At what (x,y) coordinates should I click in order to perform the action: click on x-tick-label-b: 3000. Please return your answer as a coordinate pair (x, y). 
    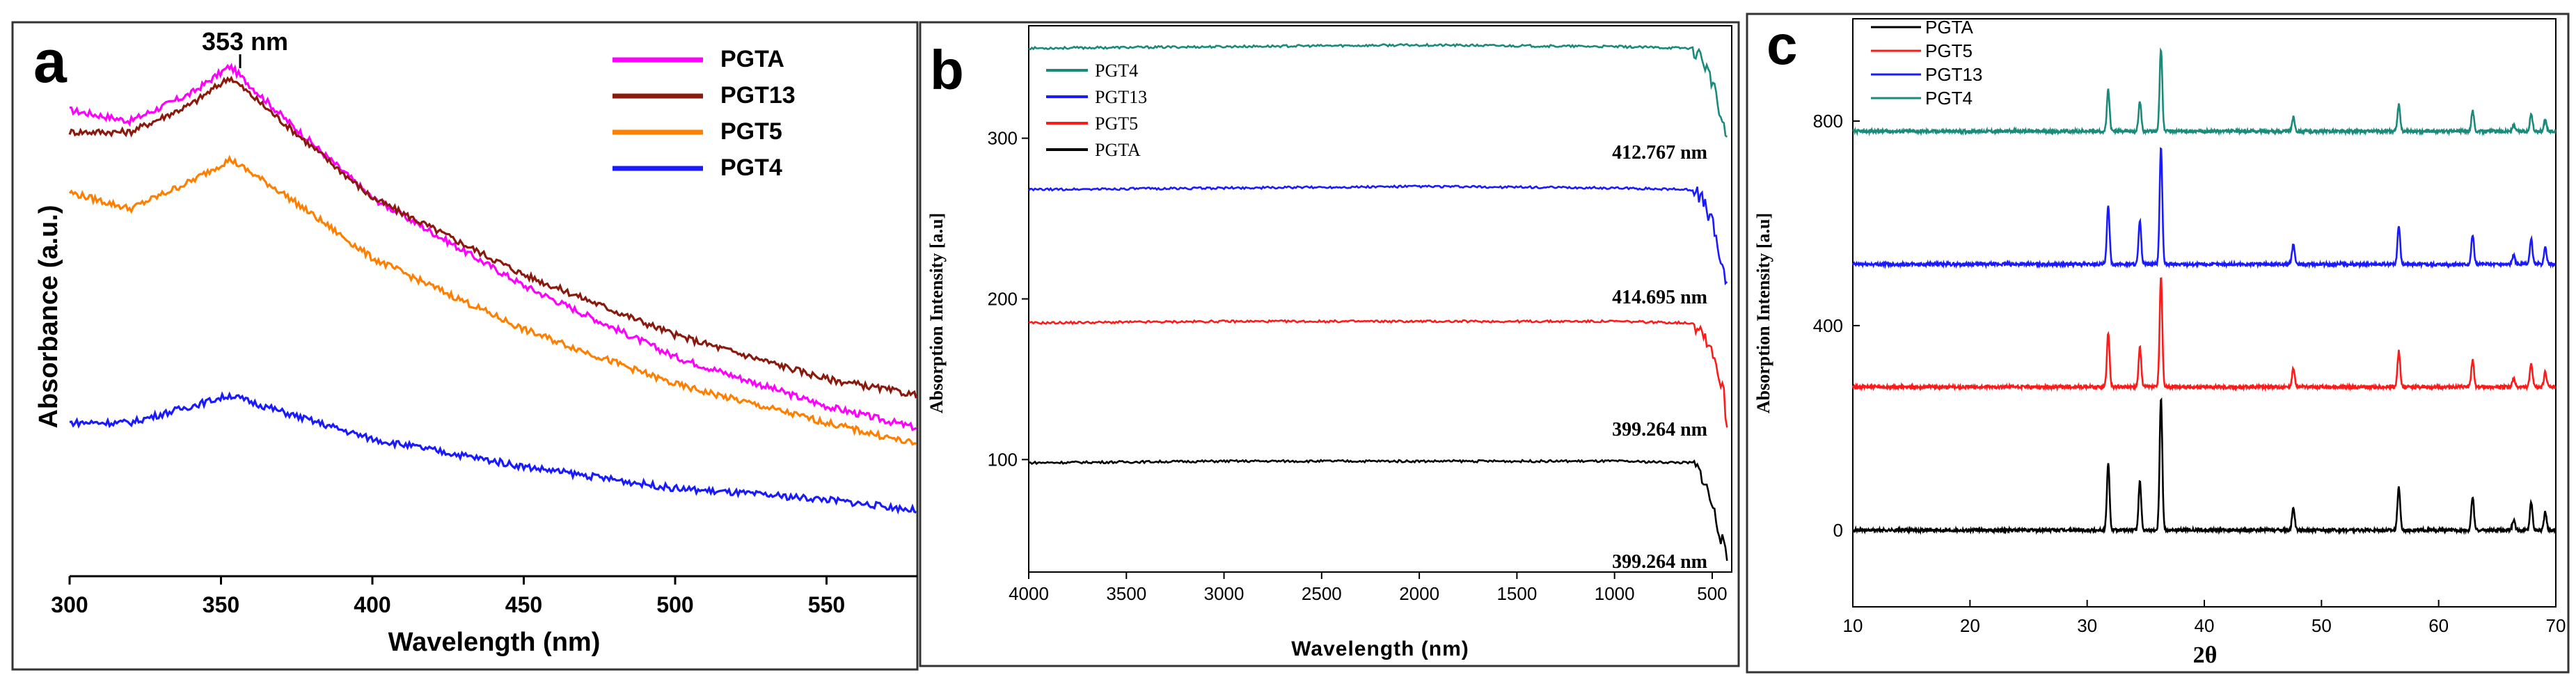
    Looking at the image, I should click on (1224, 593).